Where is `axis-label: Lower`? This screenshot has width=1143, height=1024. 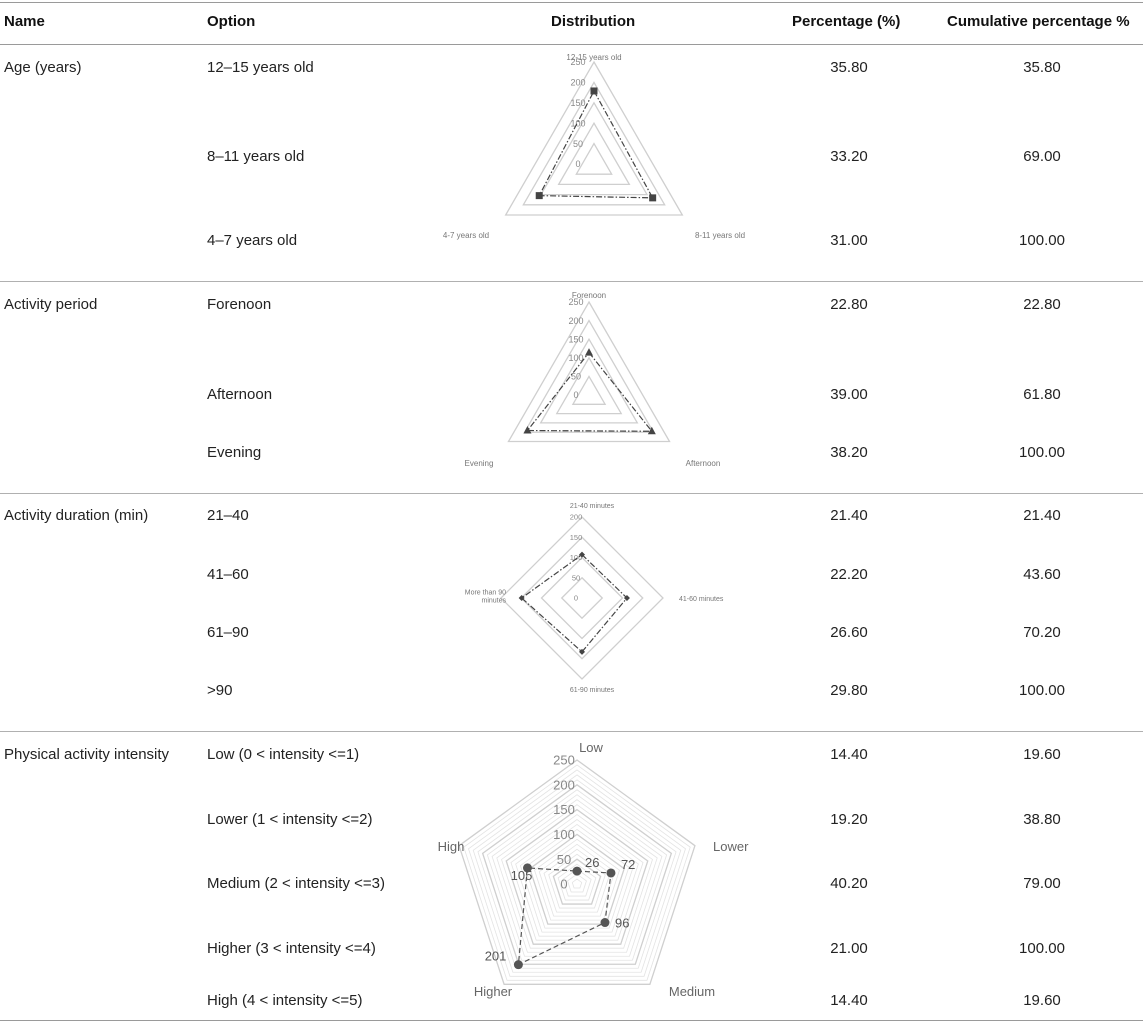
axis-label: Lower is located at coordinates (731, 846).